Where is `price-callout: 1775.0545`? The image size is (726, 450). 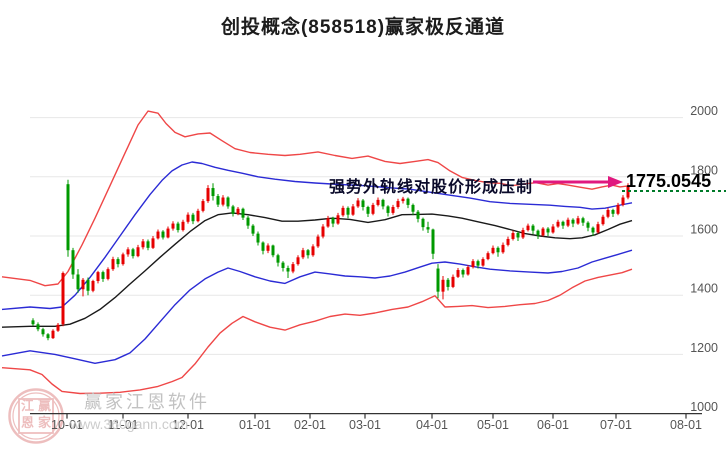
price-callout: 1775.0545 is located at coordinates (669, 181).